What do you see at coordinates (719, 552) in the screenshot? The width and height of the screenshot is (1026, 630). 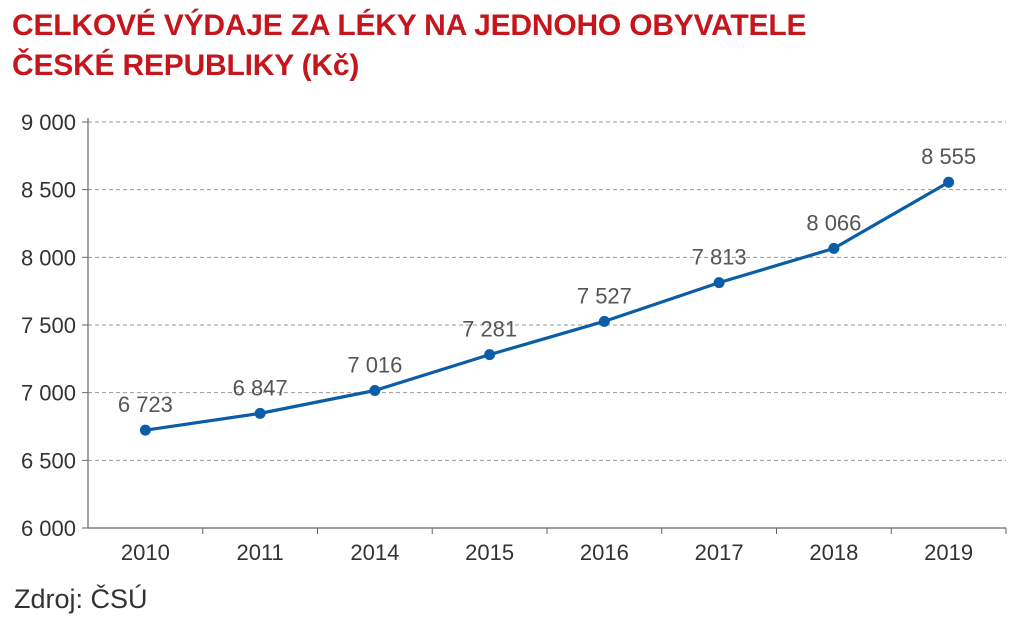 I see `x-tick-label: 2017` at bounding box center [719, 552].